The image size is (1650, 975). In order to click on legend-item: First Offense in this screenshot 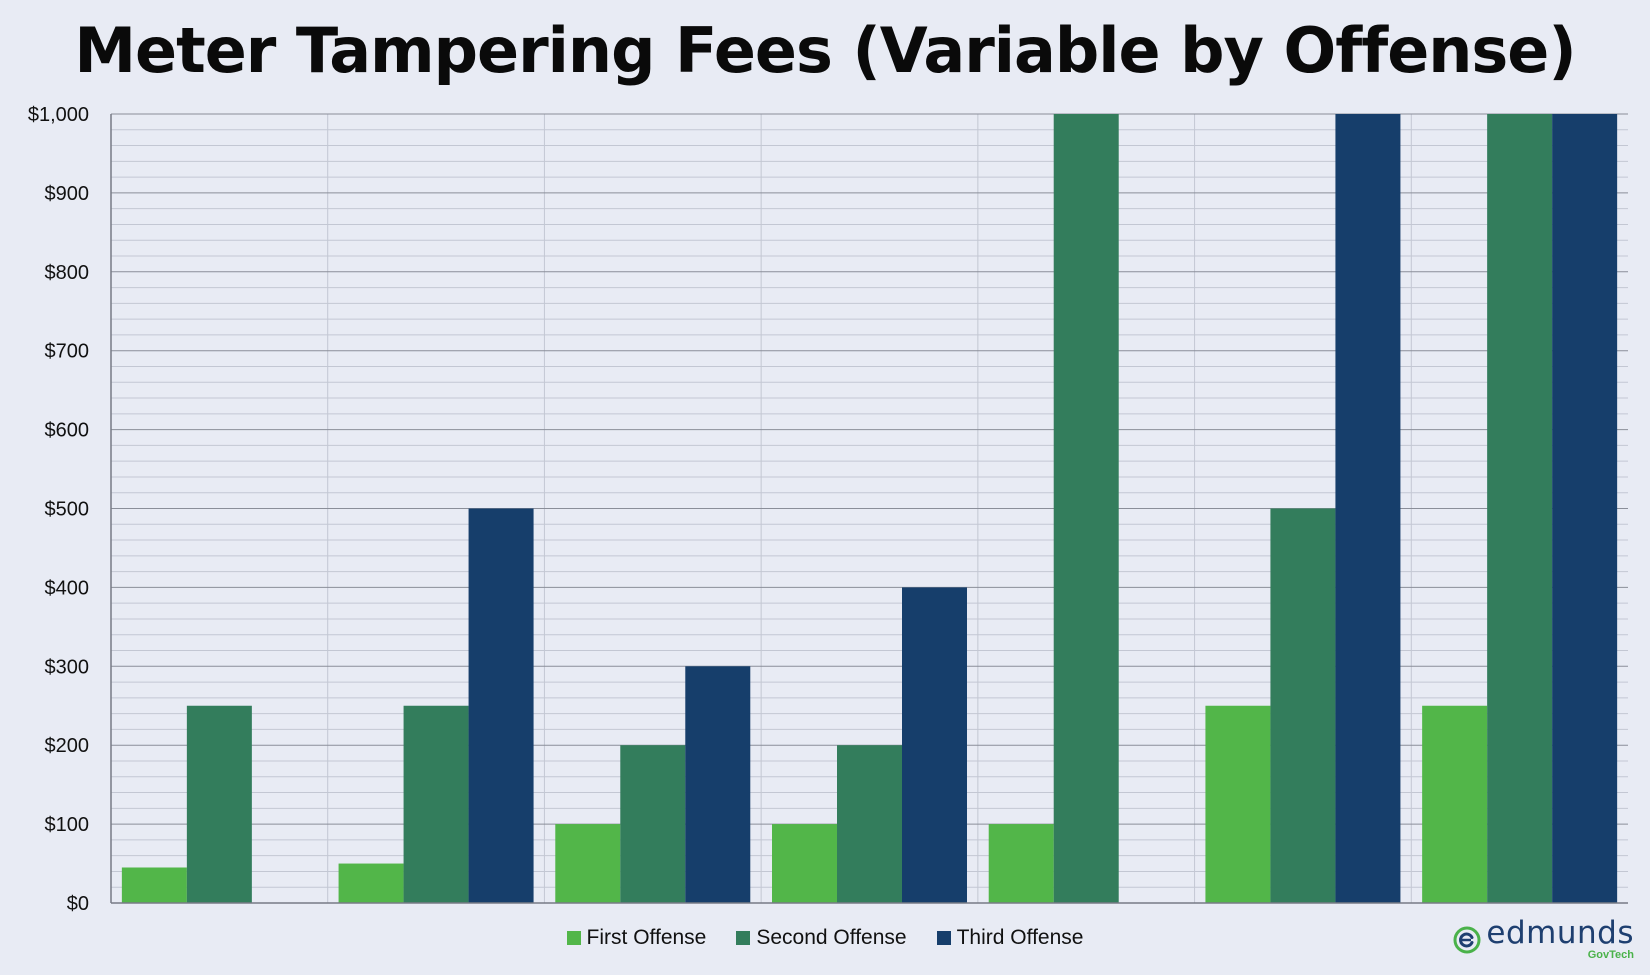, I will do `click(636, 938)`.